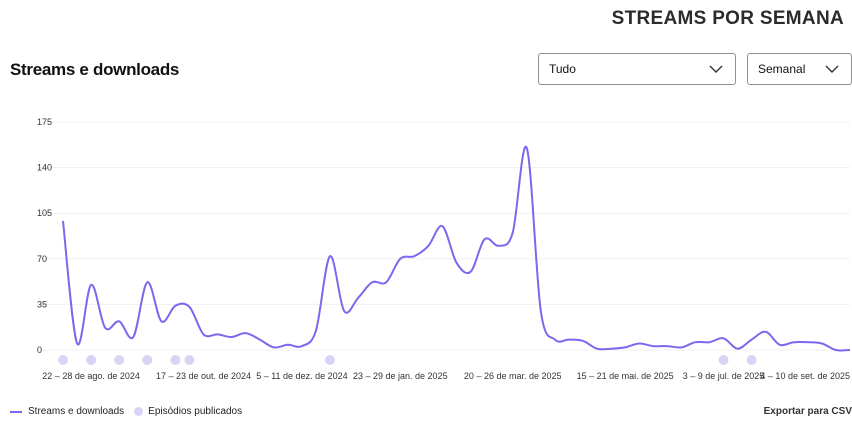 This screenshot has width=852, height=423. Describe the element at coordinates (42, 304) in the screenshot. I see `y-tick-label: 35` at that location.